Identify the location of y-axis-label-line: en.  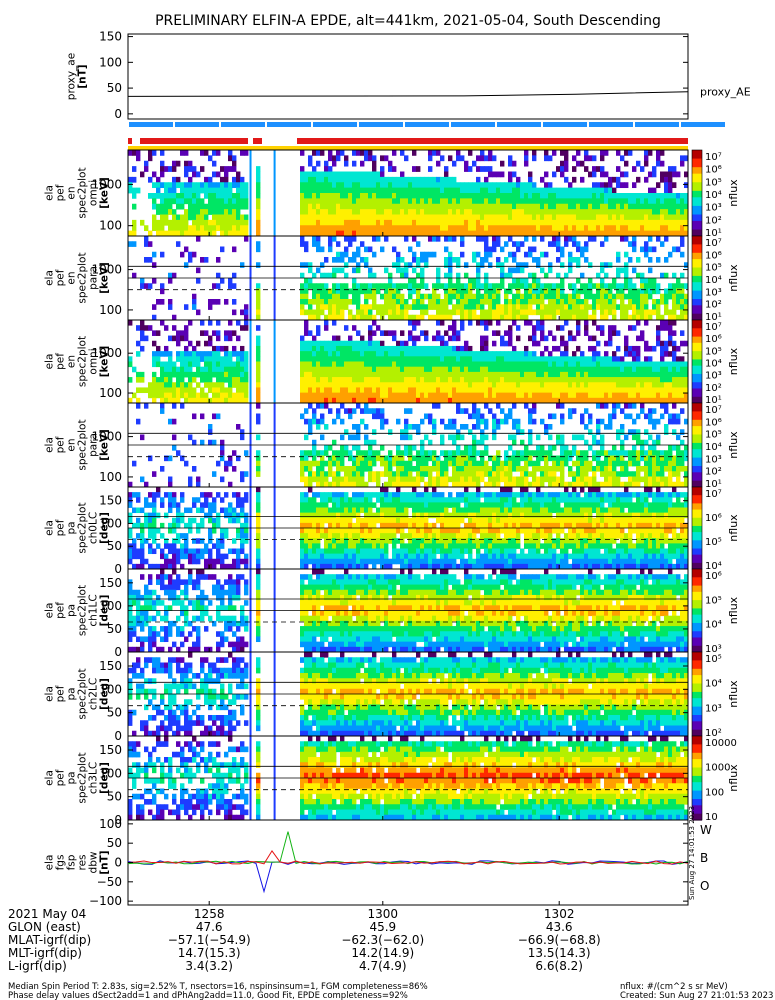
(72, 277).